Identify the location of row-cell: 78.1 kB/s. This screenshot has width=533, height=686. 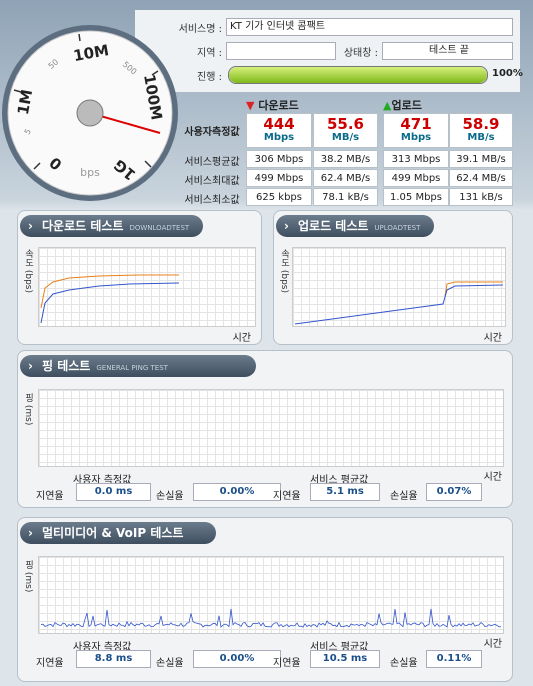
(345, 197).